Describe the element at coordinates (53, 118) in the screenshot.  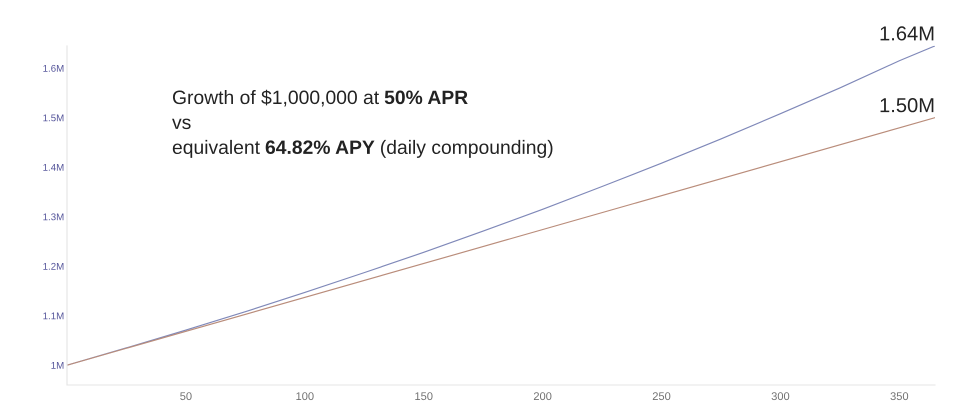
I see `y-tick-label: 1.5M` at that location.